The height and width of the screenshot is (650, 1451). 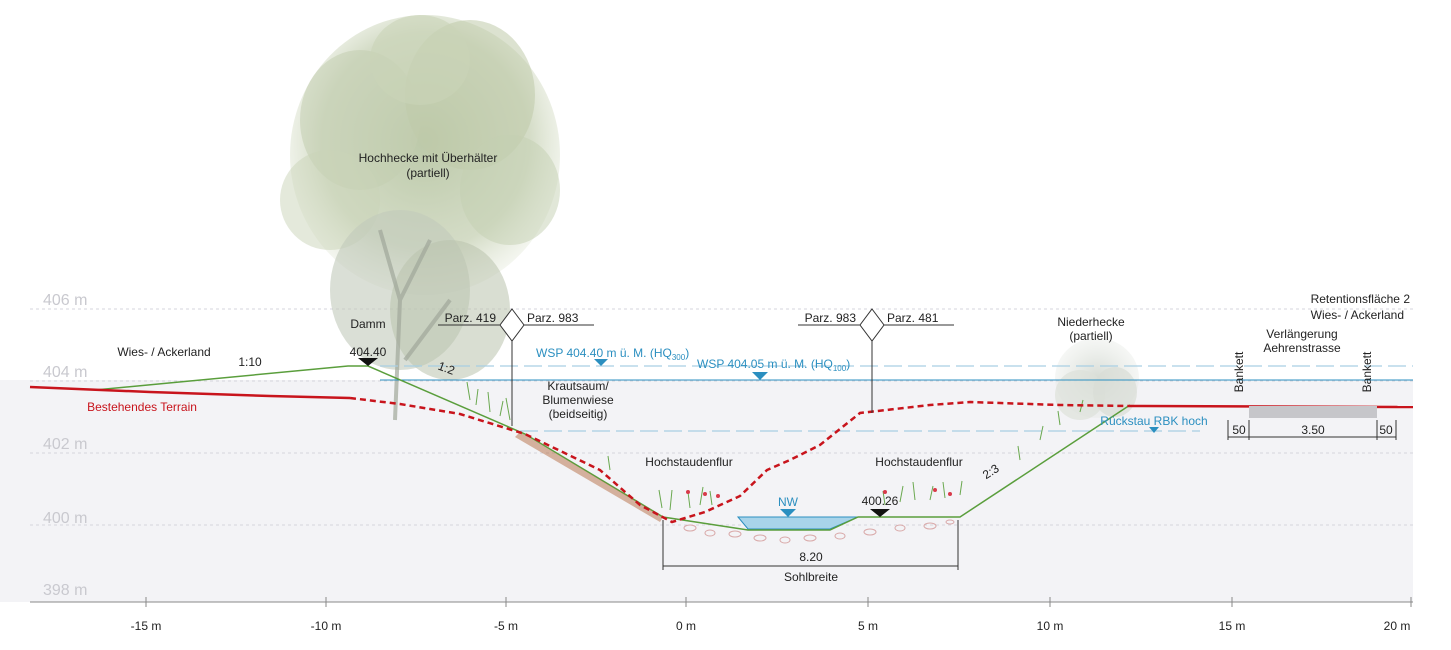 I want to click on krautsaum-line1: Krautsaum/, so click(x=578, y=386).